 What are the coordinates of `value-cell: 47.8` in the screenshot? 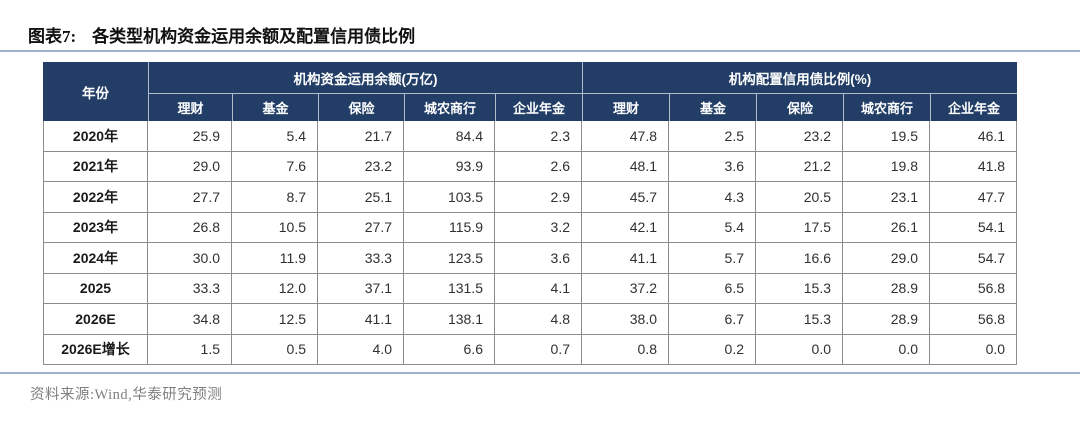 It's located at (625, 136).